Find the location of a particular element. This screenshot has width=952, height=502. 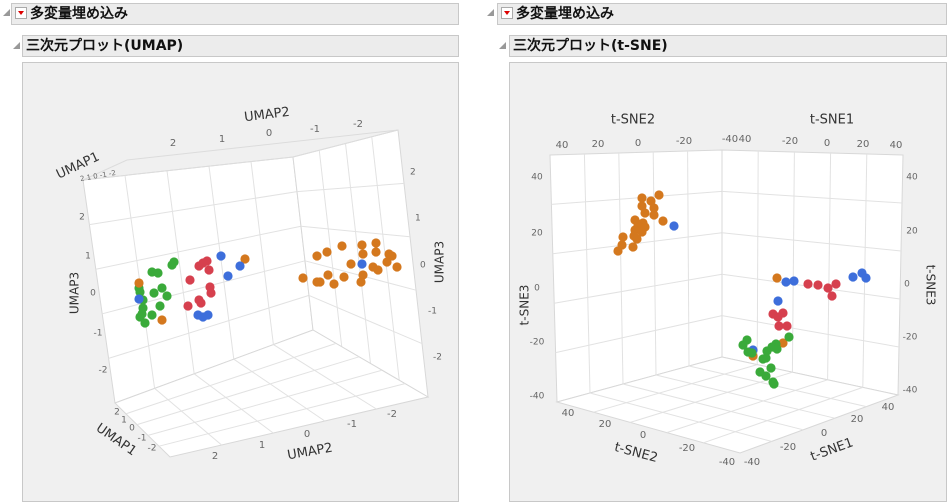

y-tick-label-top: -20 is located at coordinates (684, 141).